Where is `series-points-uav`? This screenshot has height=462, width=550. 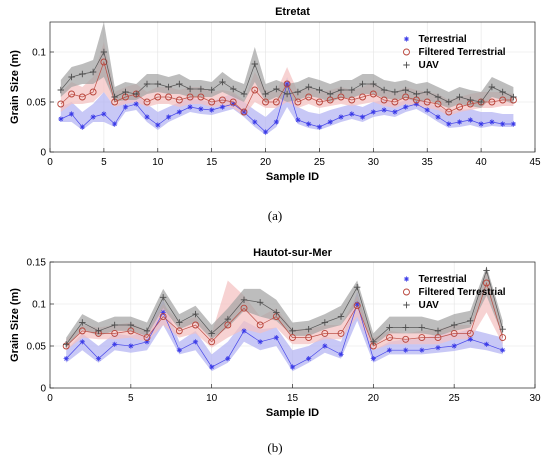
series-points-uav is located at coordinates (287, 77).